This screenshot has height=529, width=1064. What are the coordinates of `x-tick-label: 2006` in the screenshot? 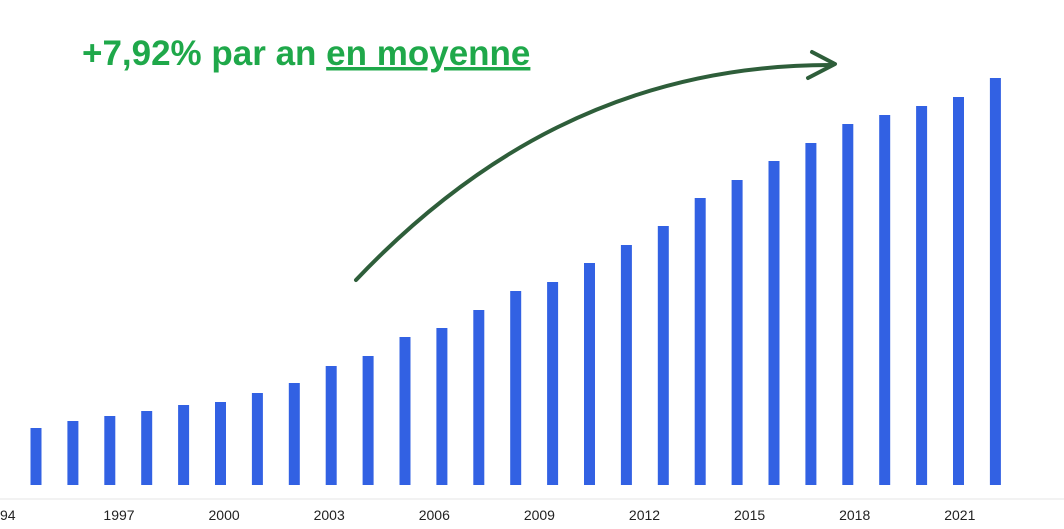 It's located at (434, 515).